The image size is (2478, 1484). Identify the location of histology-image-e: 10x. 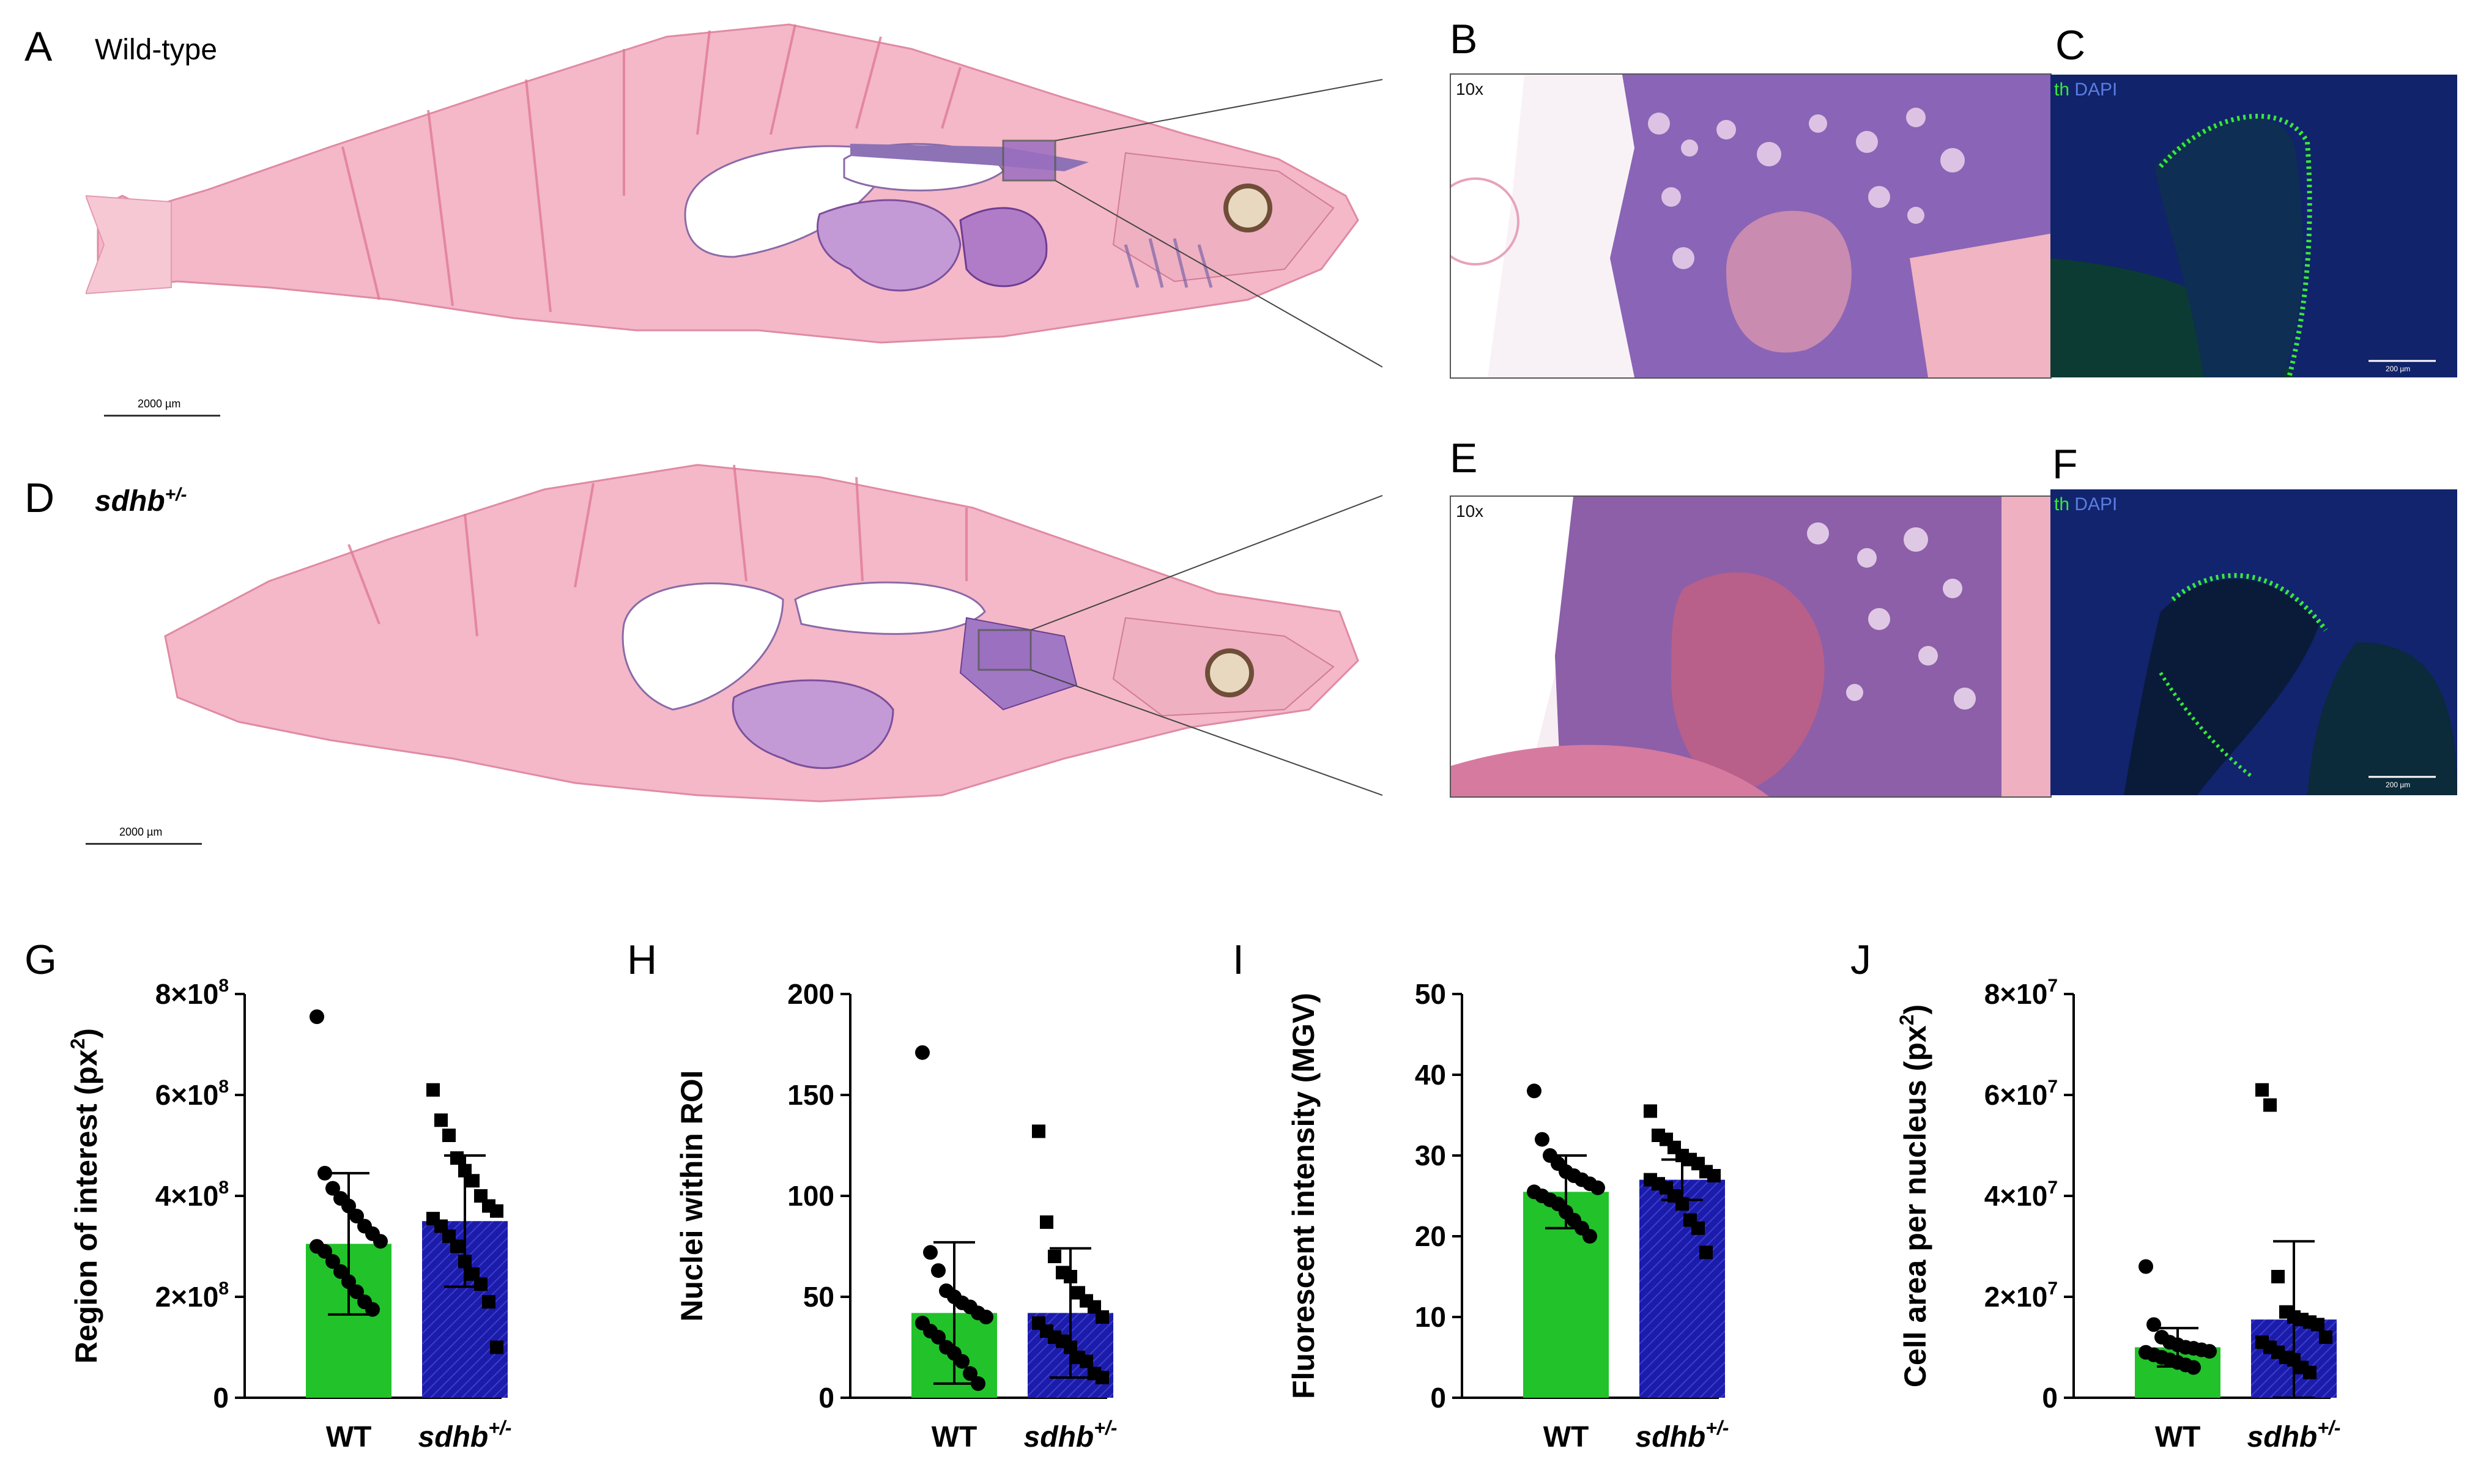
(1751, 646).